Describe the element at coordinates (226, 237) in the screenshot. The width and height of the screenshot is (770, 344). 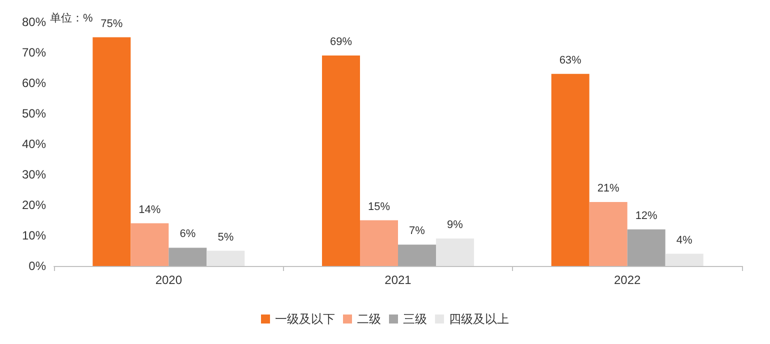
I see `data-label: 5%` at that location.